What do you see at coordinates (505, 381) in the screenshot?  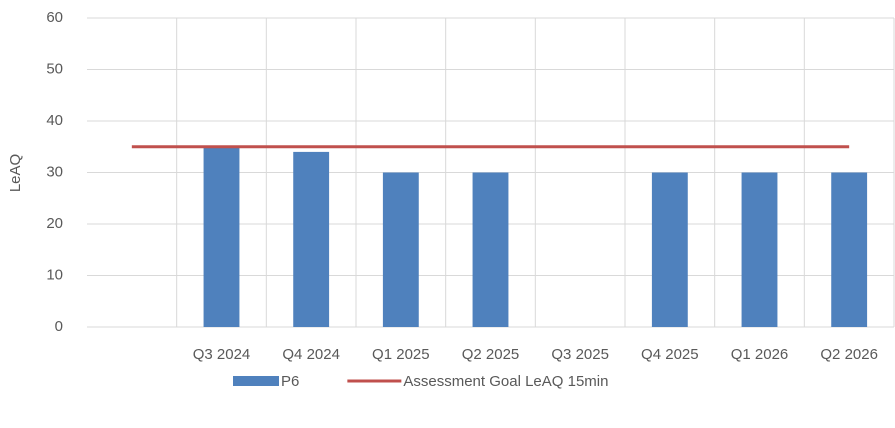 I see `legend-label: Assessment Goal LeAQ 15min` at bounding box center [505, 381].